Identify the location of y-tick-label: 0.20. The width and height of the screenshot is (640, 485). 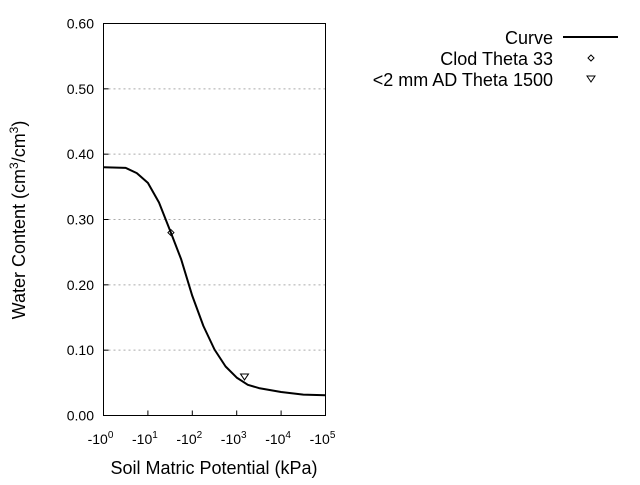
(80, 285).